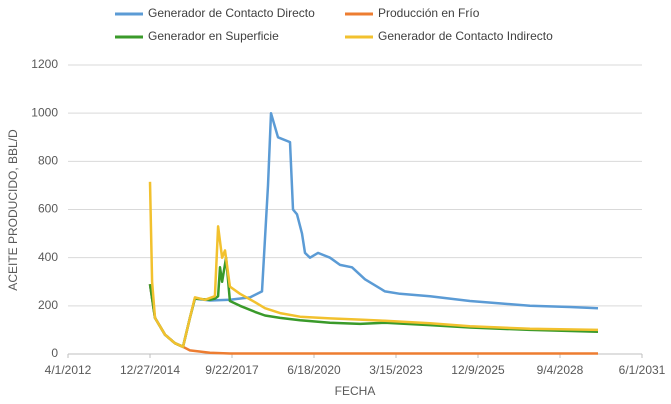 This screenshot has width=671, height=404. Describe the element at coordinates (396, 370) in the screenshot. I see `x-tick-label: 3/15/2023` at that location.